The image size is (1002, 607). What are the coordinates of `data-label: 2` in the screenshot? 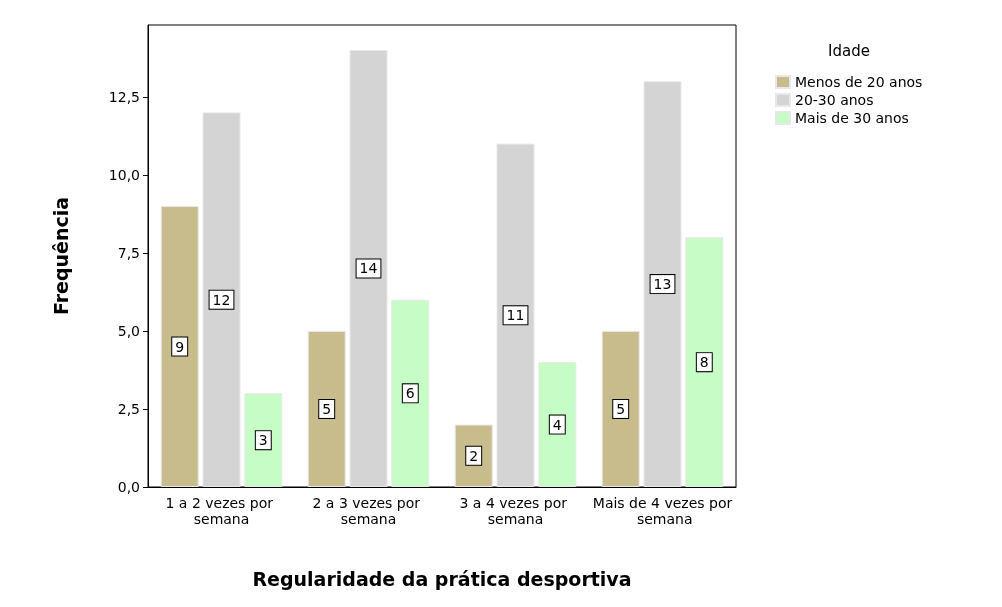 It's located at (474, 455).